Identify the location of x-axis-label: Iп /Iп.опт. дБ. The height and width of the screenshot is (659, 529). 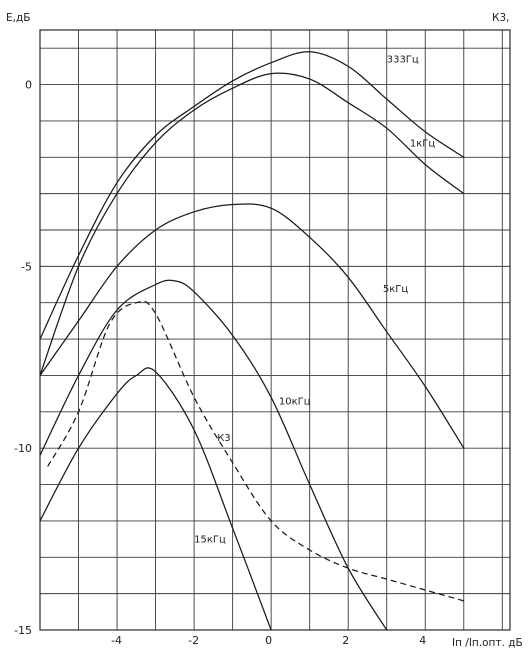
(487, 643).